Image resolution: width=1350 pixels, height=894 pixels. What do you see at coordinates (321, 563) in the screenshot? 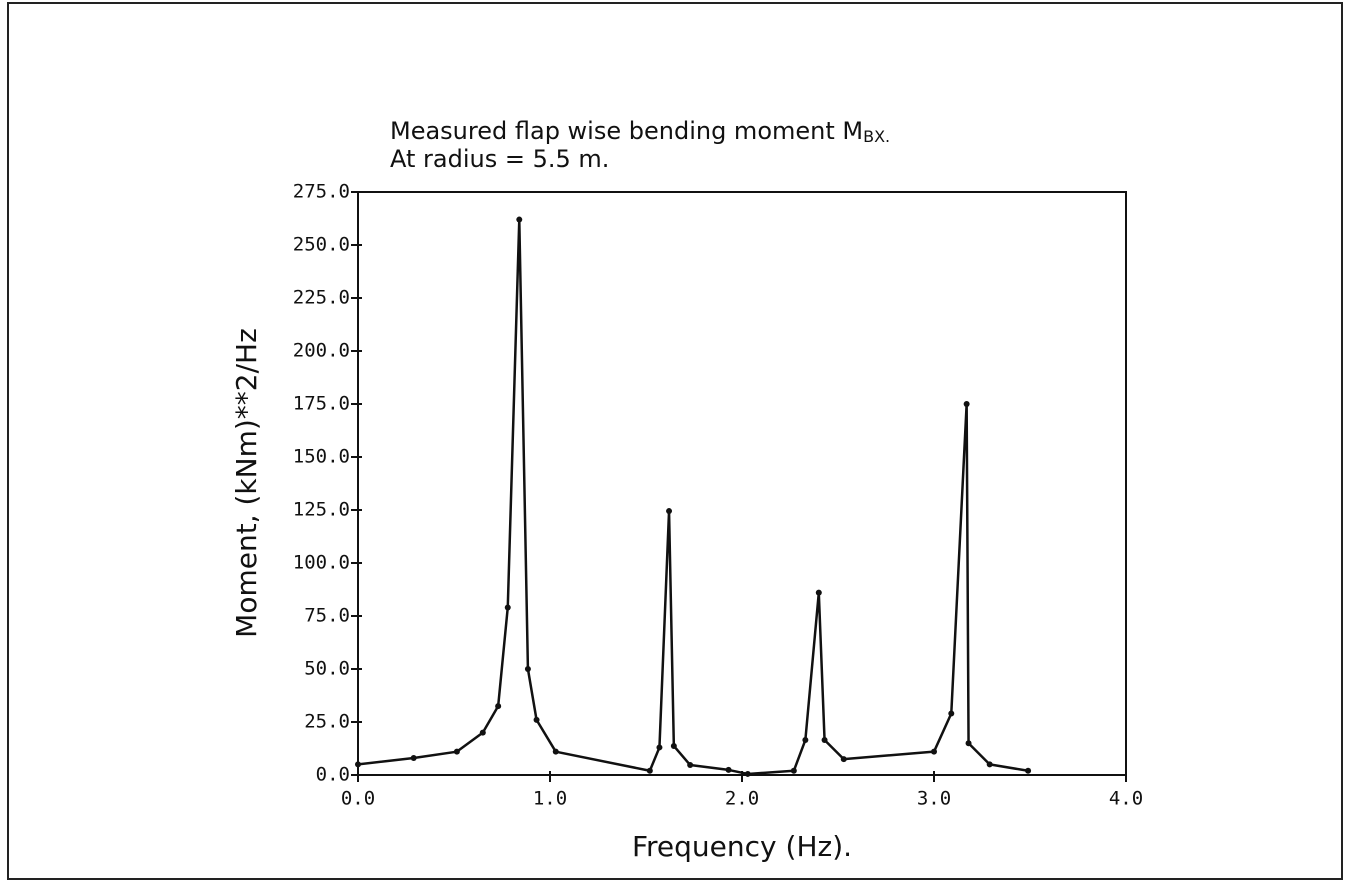
I see `y-tick-label: 100.0` at bounding box center [321, 563].